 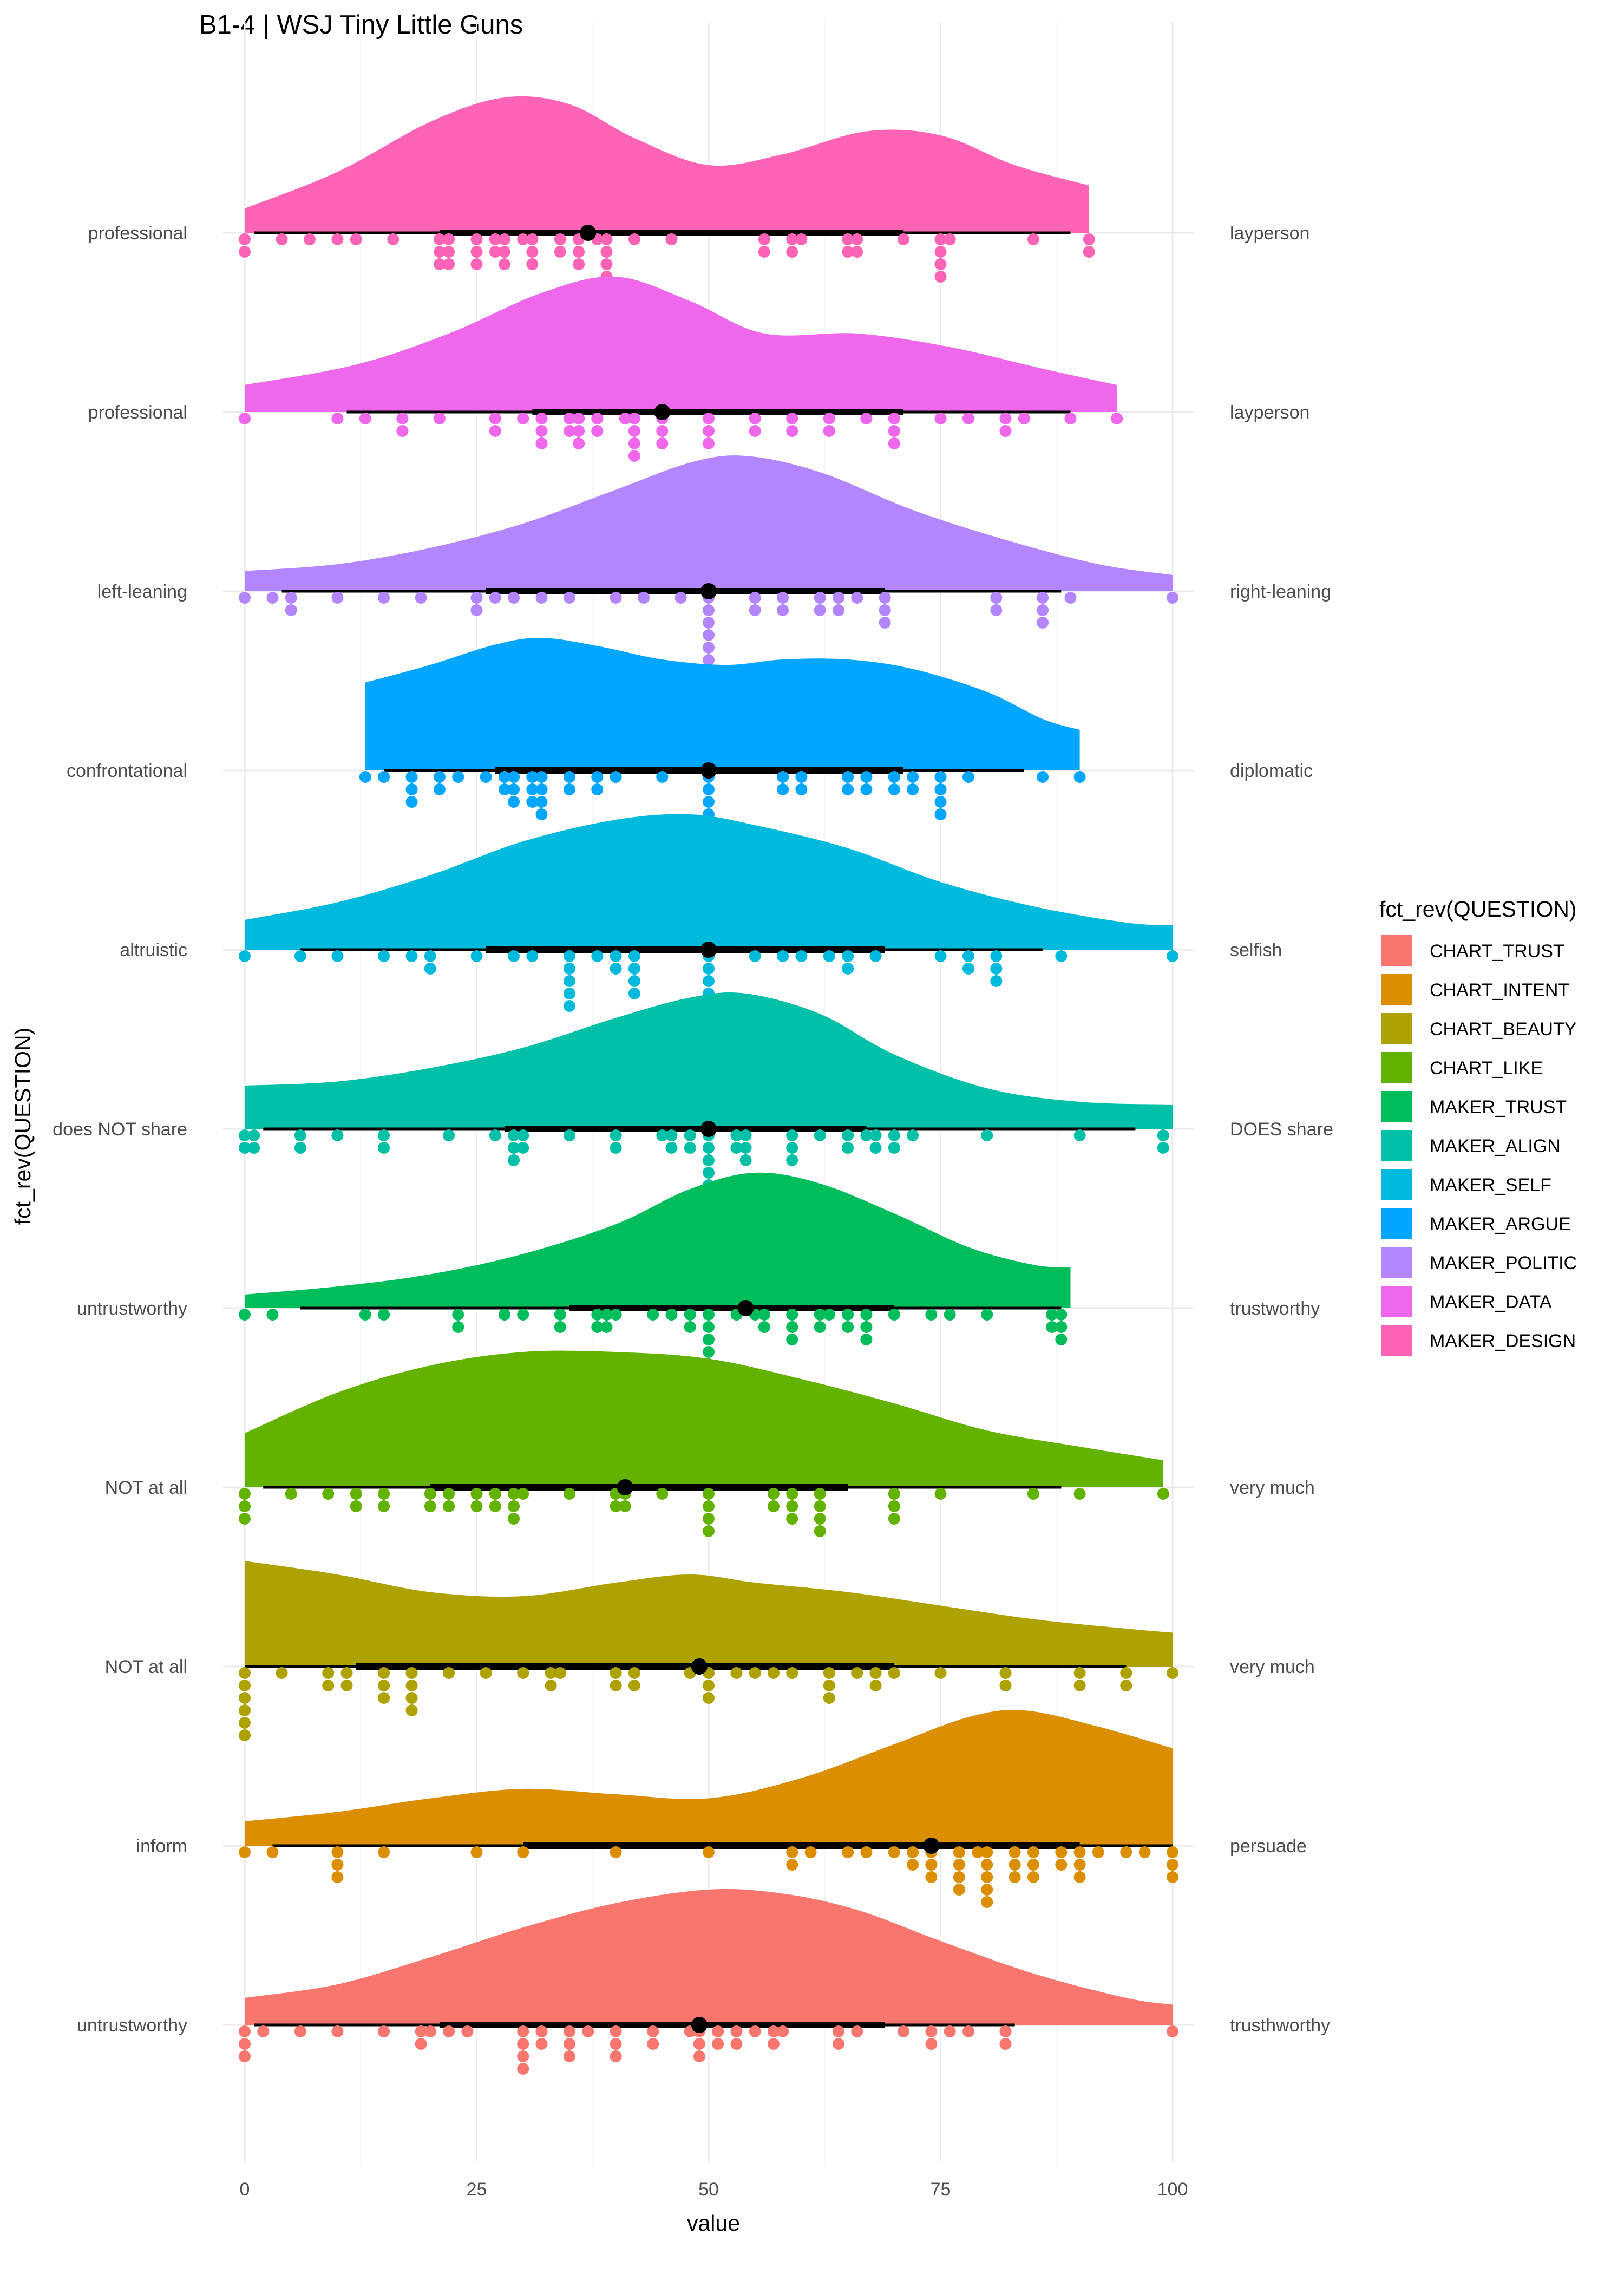 What do you see at coordinates (1272, 1488) in the screenshot?
I see `right-anchor-label: very much` at bounding box center [1272, 1488].